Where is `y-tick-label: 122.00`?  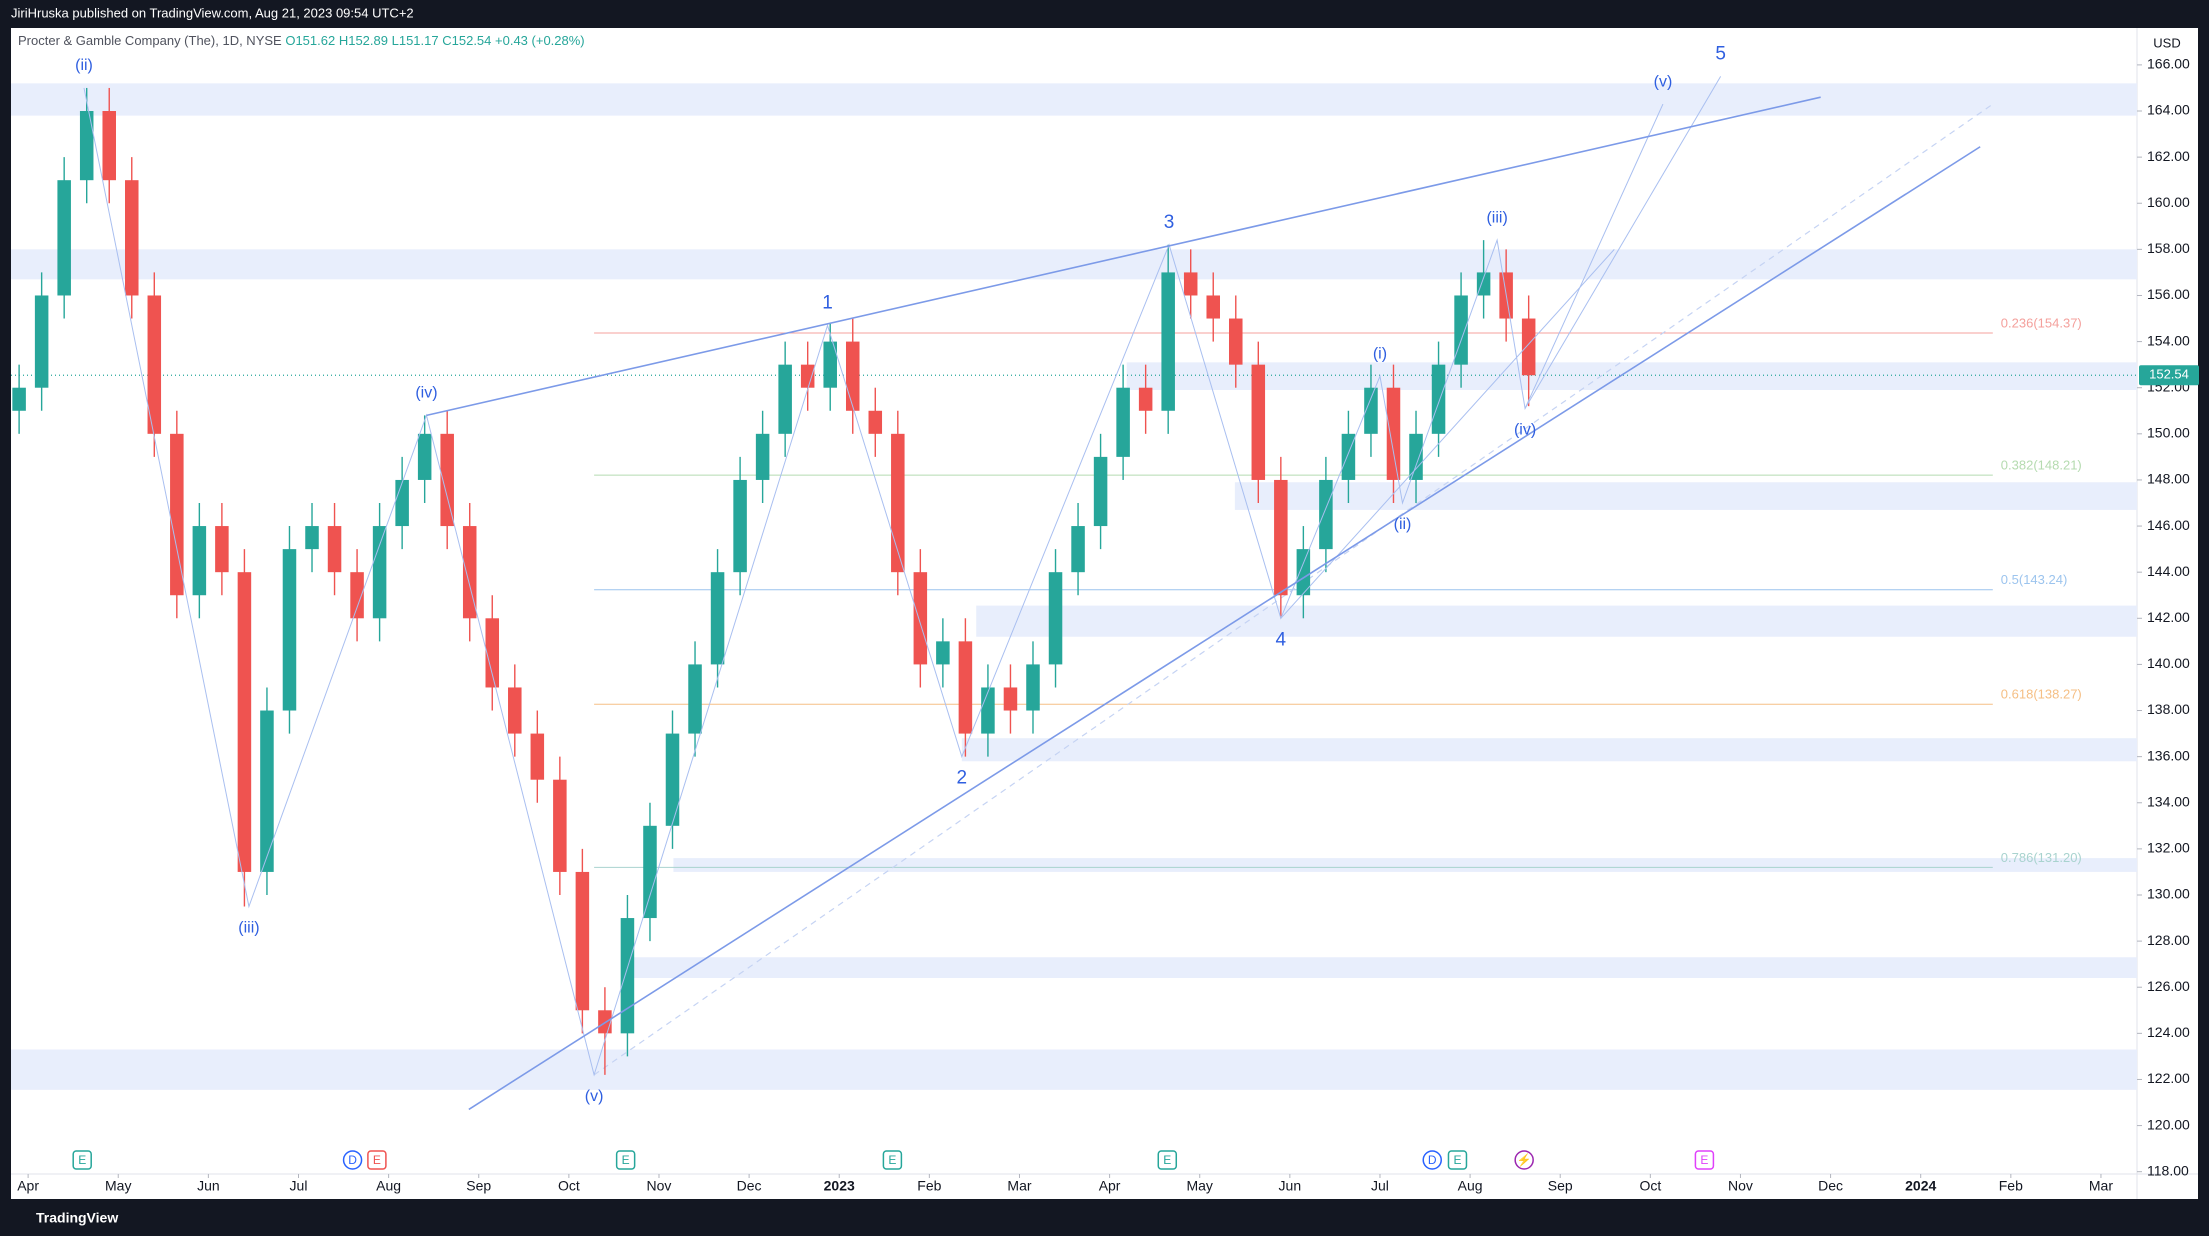
y-tick-label: 122.00 is located at coordinates (2168, 1078).